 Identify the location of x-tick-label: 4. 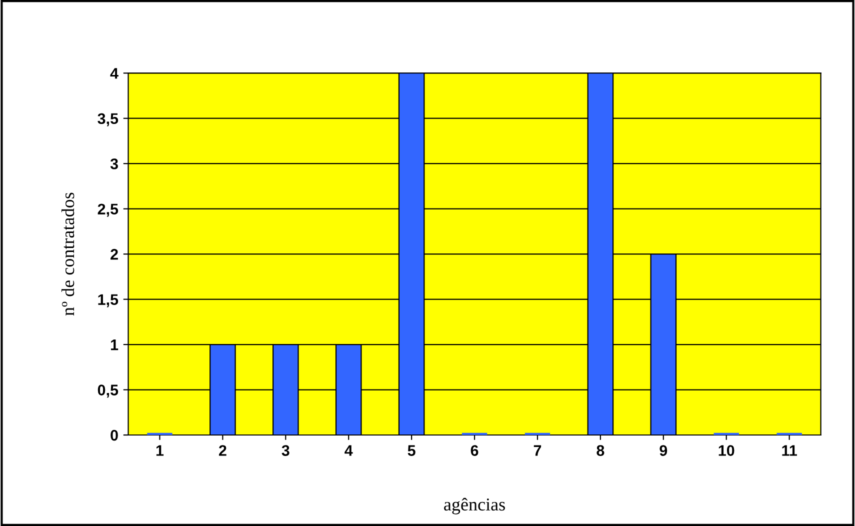
(348, 450).